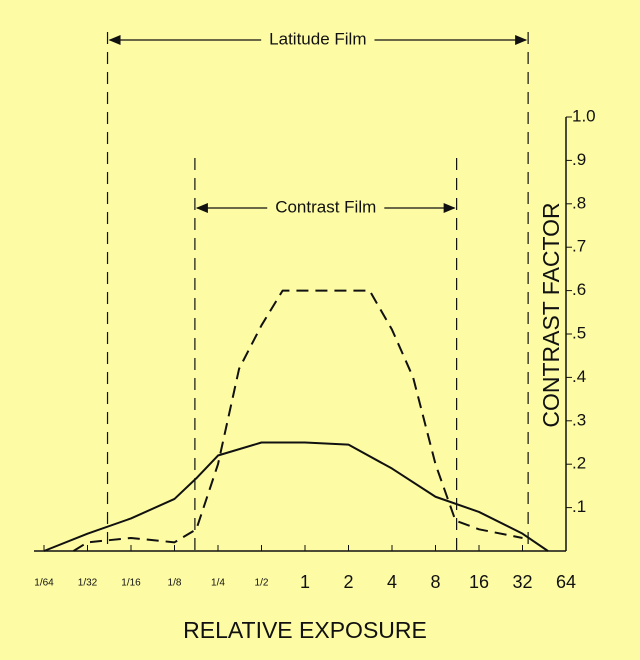 The width and height of the screenshot is (640, 660). What do you see at coordinates (579, 289) in the screenshot?
I see `y-tick-label: .6` at bounding box center [579, 289].